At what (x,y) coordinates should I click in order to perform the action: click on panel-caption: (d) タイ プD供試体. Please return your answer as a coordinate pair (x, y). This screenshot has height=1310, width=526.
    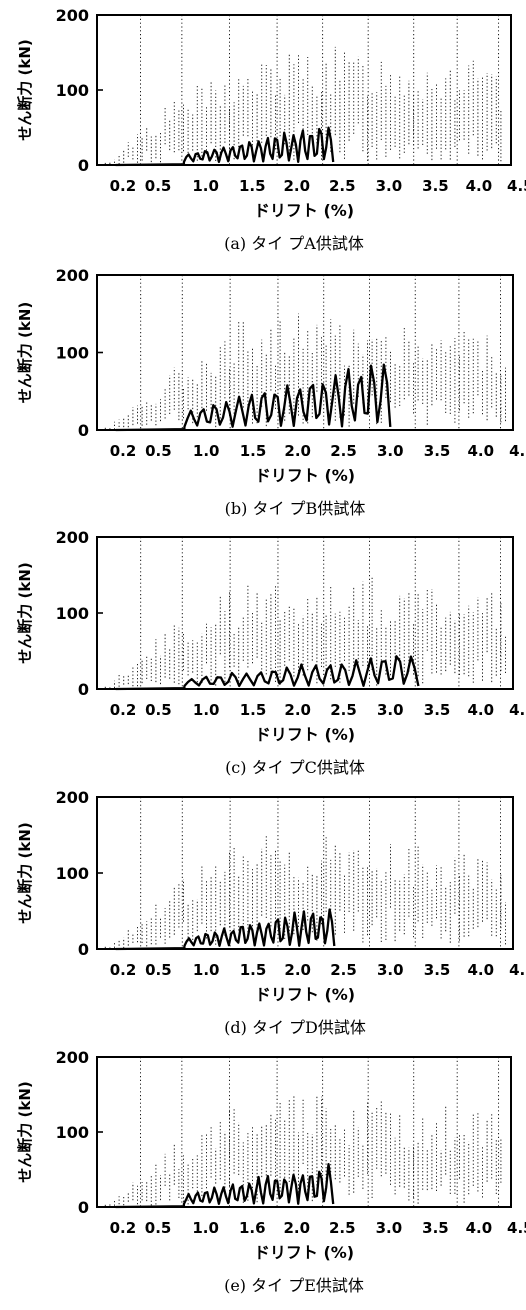
    Looking at the image, I should click on (295, 1027).